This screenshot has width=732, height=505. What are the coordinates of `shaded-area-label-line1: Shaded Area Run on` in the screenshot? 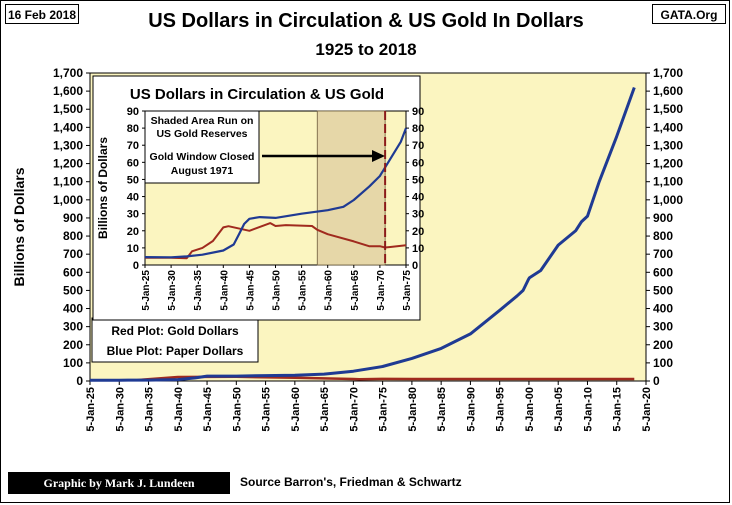 It's located at (202, 121).